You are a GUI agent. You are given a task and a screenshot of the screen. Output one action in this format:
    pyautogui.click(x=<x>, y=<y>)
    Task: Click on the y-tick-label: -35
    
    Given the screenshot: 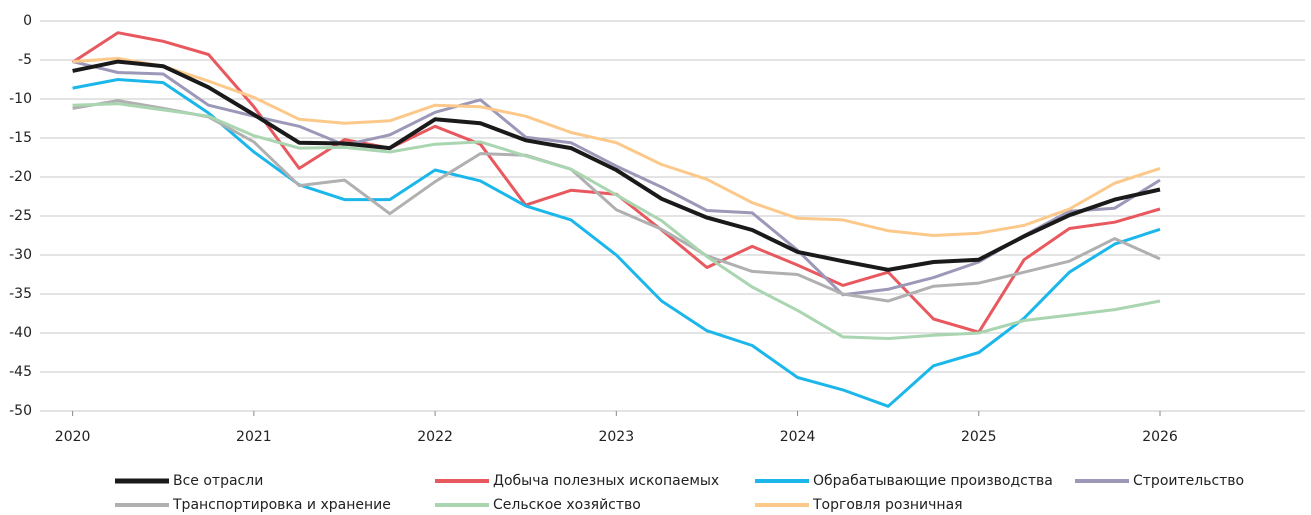 What is the action you would take?
    pyautogui.click(x=20, y=294)
    